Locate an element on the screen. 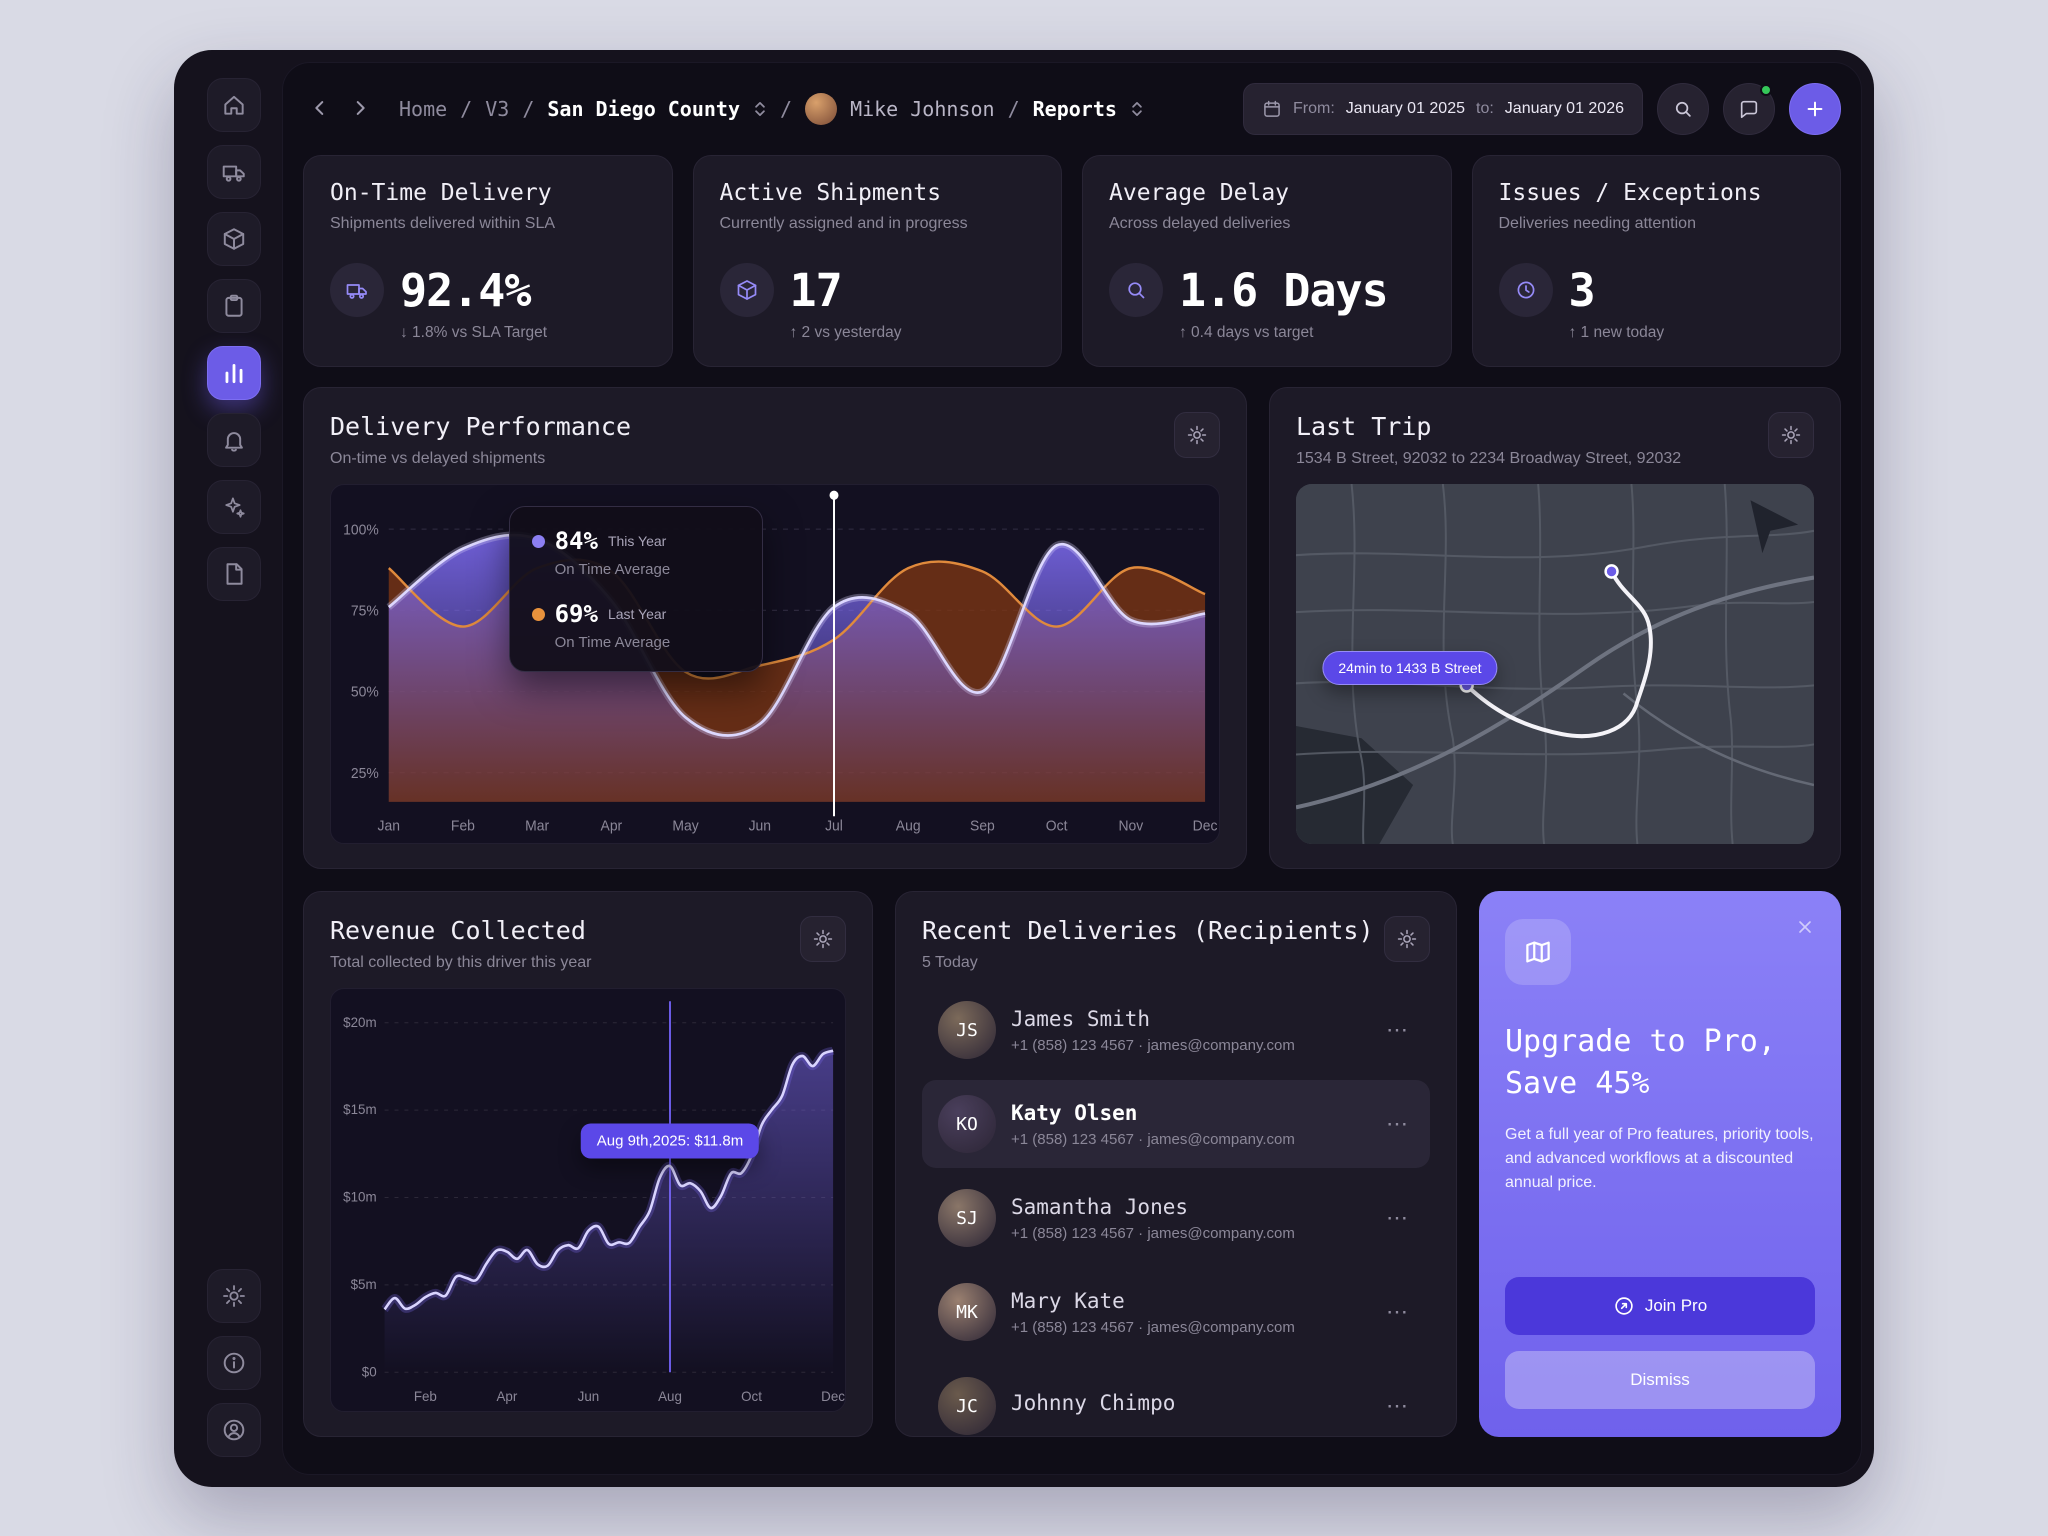 This screenshot has height=1536, width=2048. dismiss-button: Dismiss is located at coordinates (1660, 1380).